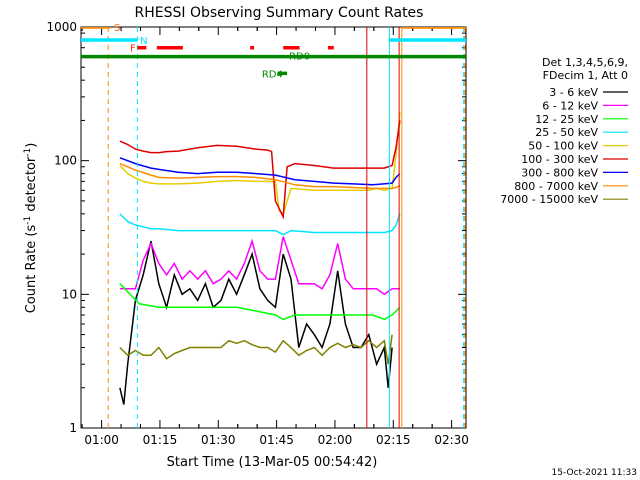  Describe the element at coordinates (272, 462) in the screenshot. I see `x-axis-label: Start Time (13-Mar-05 00:54:42)` at that location.